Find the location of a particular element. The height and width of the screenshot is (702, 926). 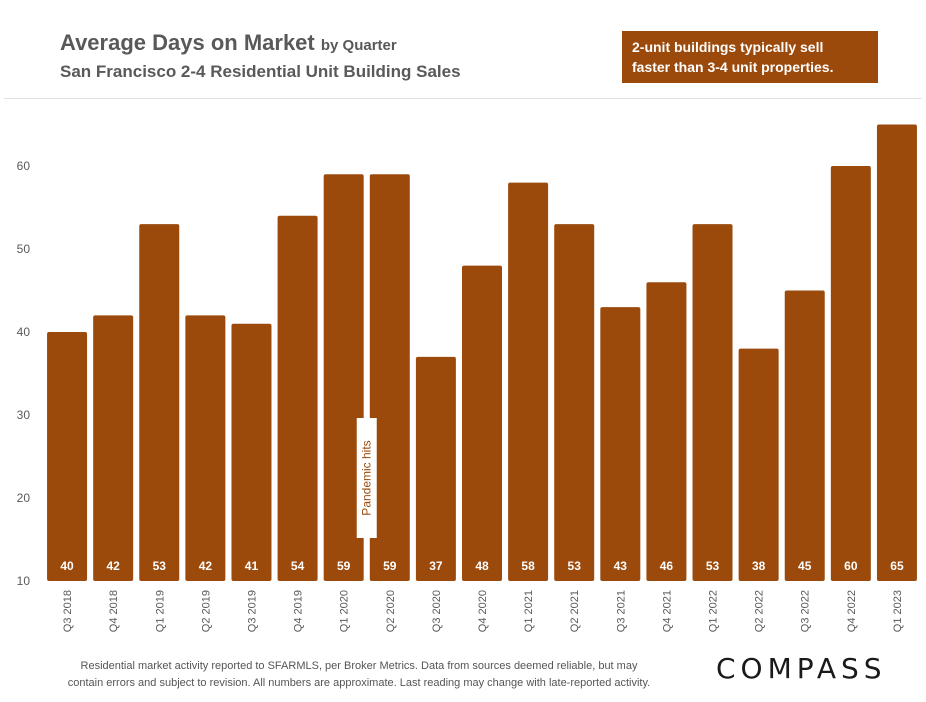

annotations: Pandemic hits is located at coordinates (366, 478).